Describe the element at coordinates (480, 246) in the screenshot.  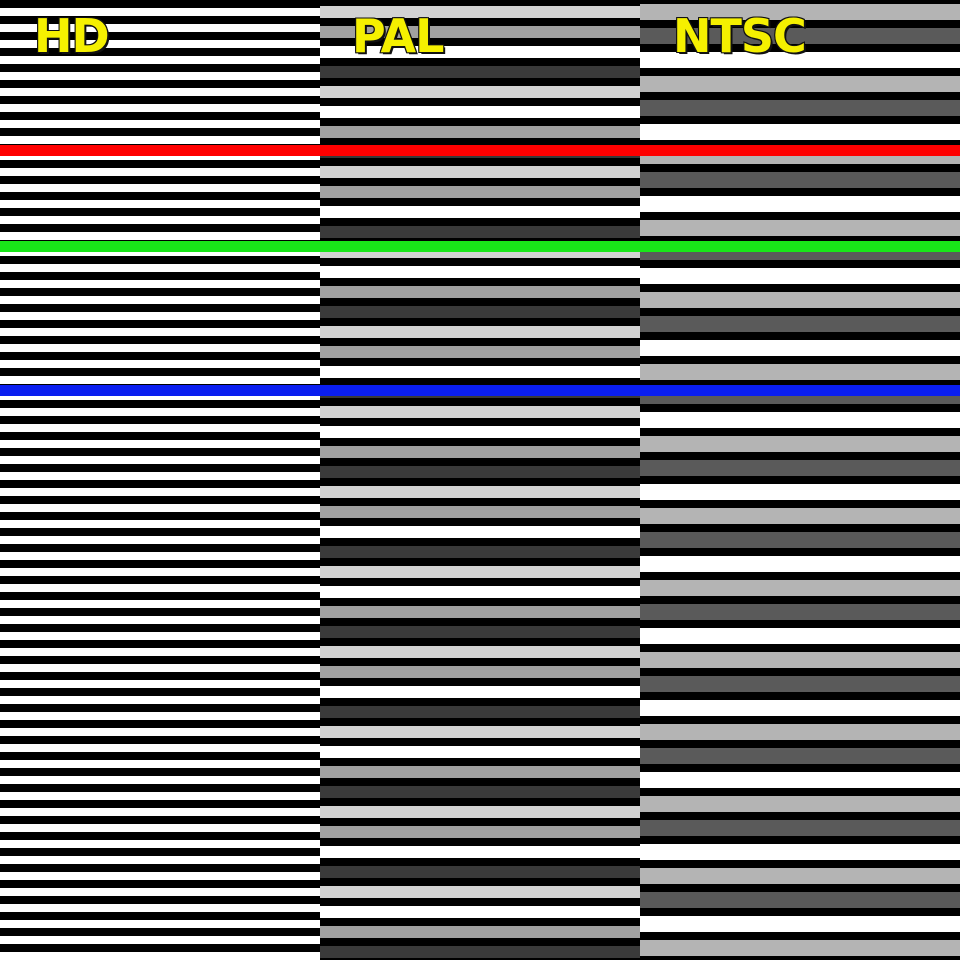
I see `green-scan-line` at that location.